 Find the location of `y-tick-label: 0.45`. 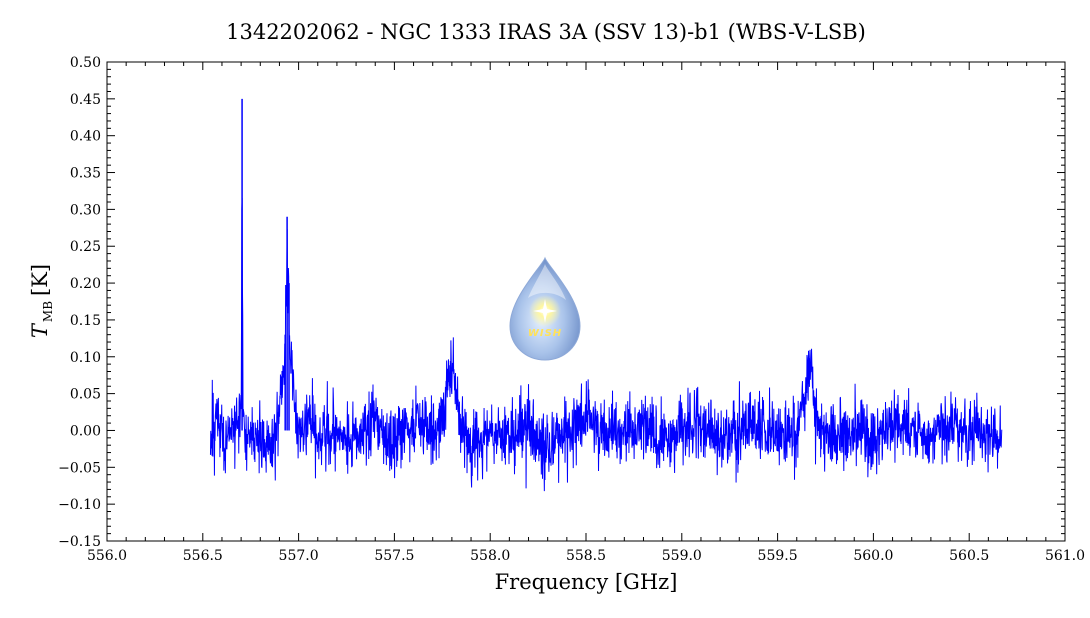

y-tick-label: 0.45 is located at coordinates (85, 100).